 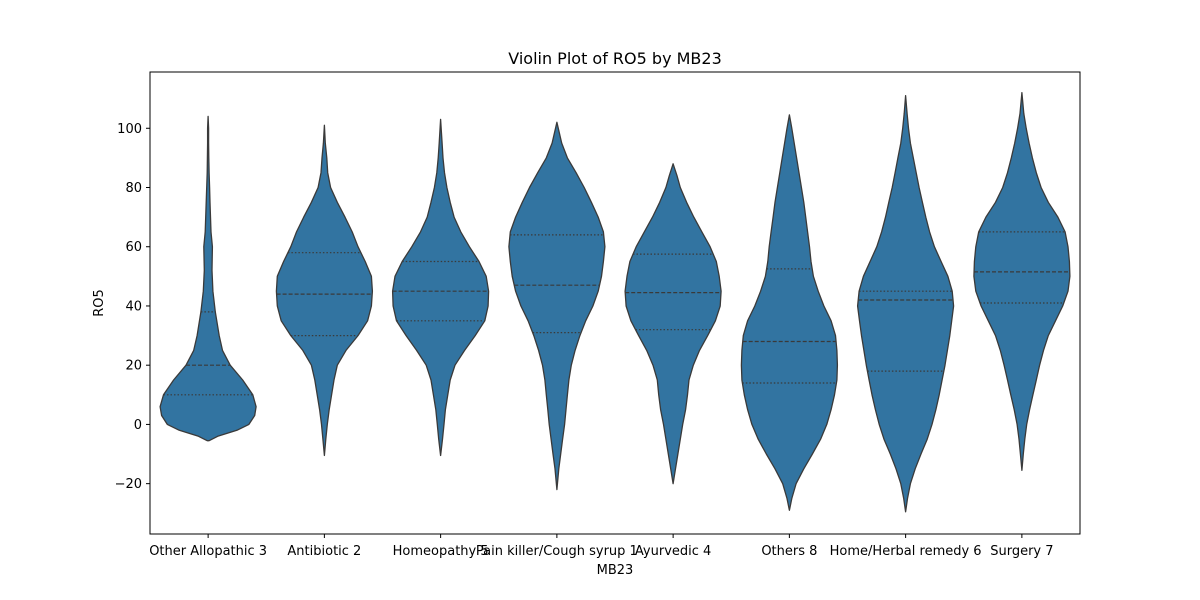 What do you see at coordinates (138, 425) in the screenshot?
I see `y-tick-label: 0` at bounding box center [138, 425].